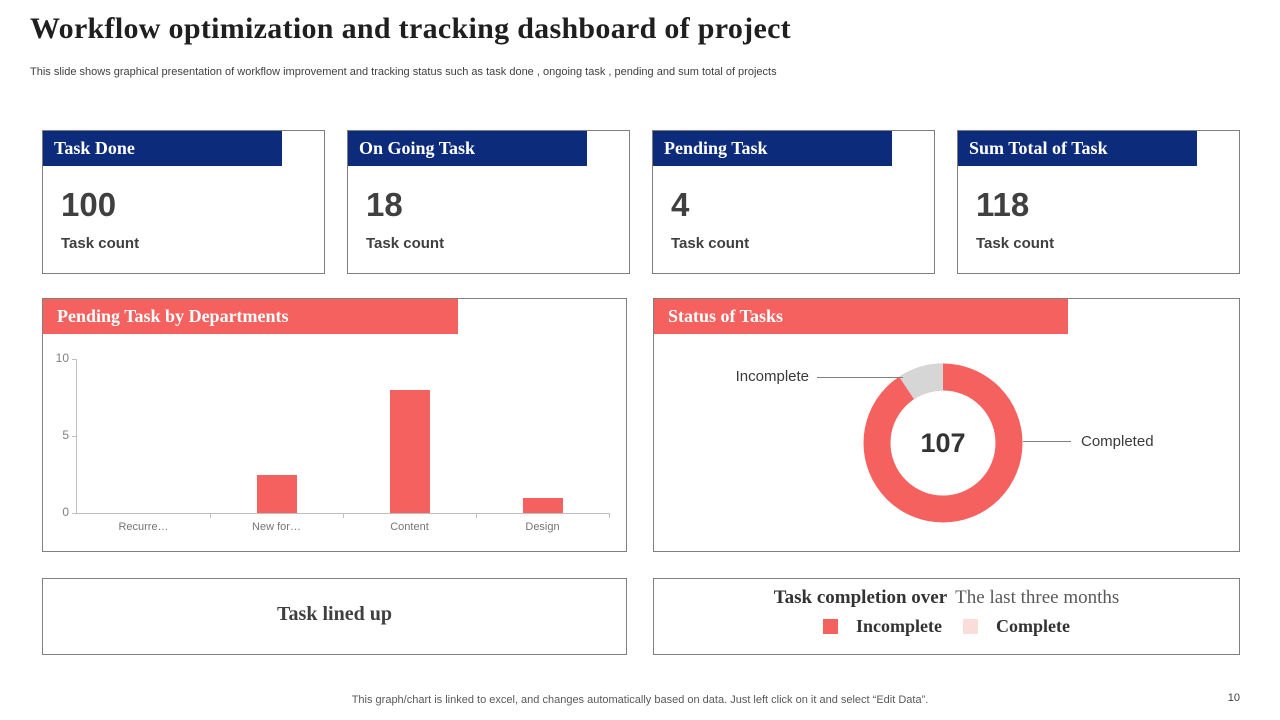 Image resolution: width=1280 pixels, height=720 pixels. Describe the element at coordinates (1077, 148) in the screenshot. I see `kpi-card-header: Sum Total of Task` at that location.